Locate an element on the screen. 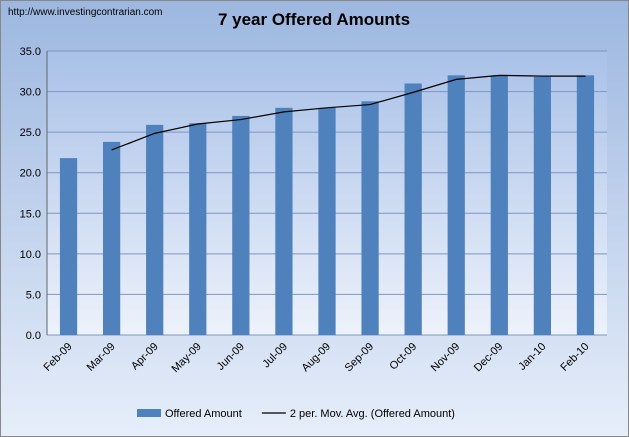 The height and width of the screenshot is (437, 629). y-tick-label: 20.0 is located at coordinates (30, 174).